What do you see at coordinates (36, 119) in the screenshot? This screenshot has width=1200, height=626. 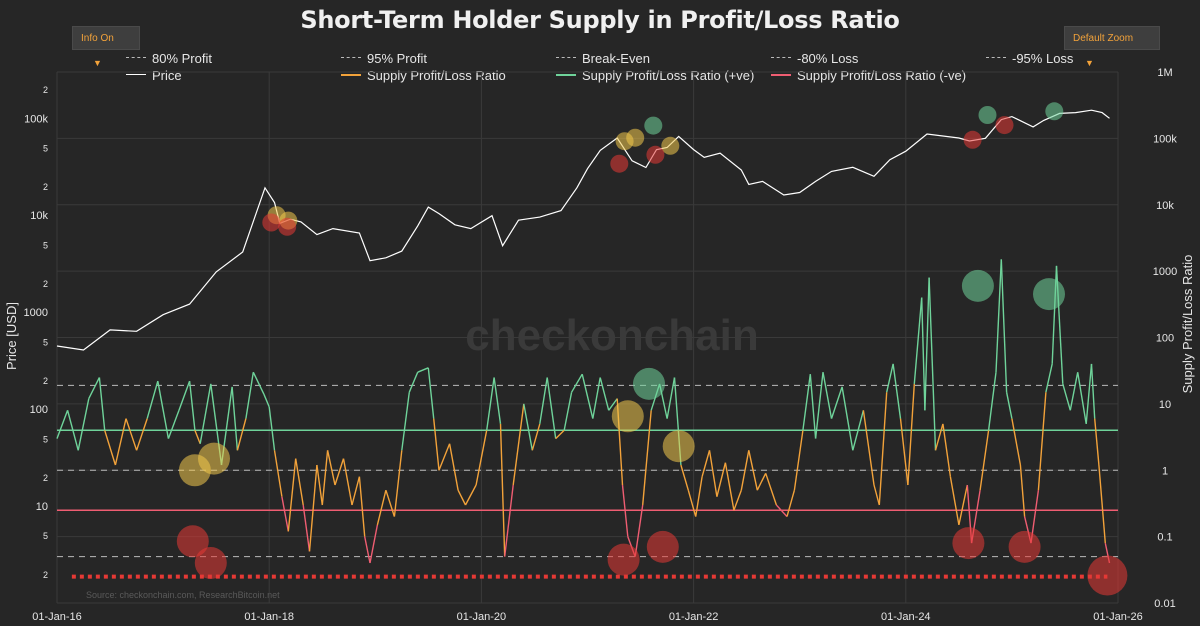 I see `left-tick-label: 100k` at bounding box center [36, 119].